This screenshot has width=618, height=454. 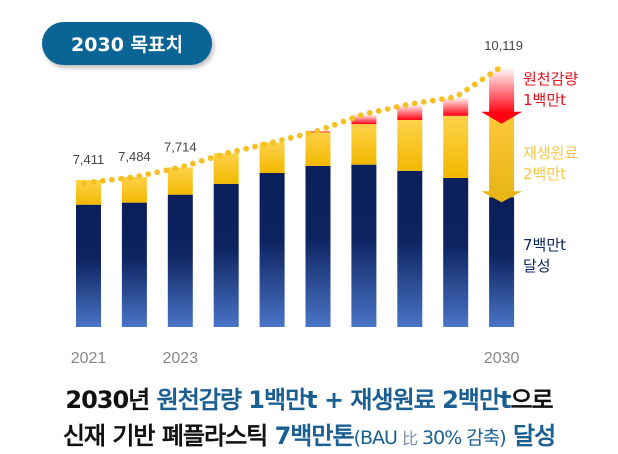 What do you see at coordinates (410, 248) in the screenshot?
I see `bar-virgin-2028` at bounding box center [410, 248].